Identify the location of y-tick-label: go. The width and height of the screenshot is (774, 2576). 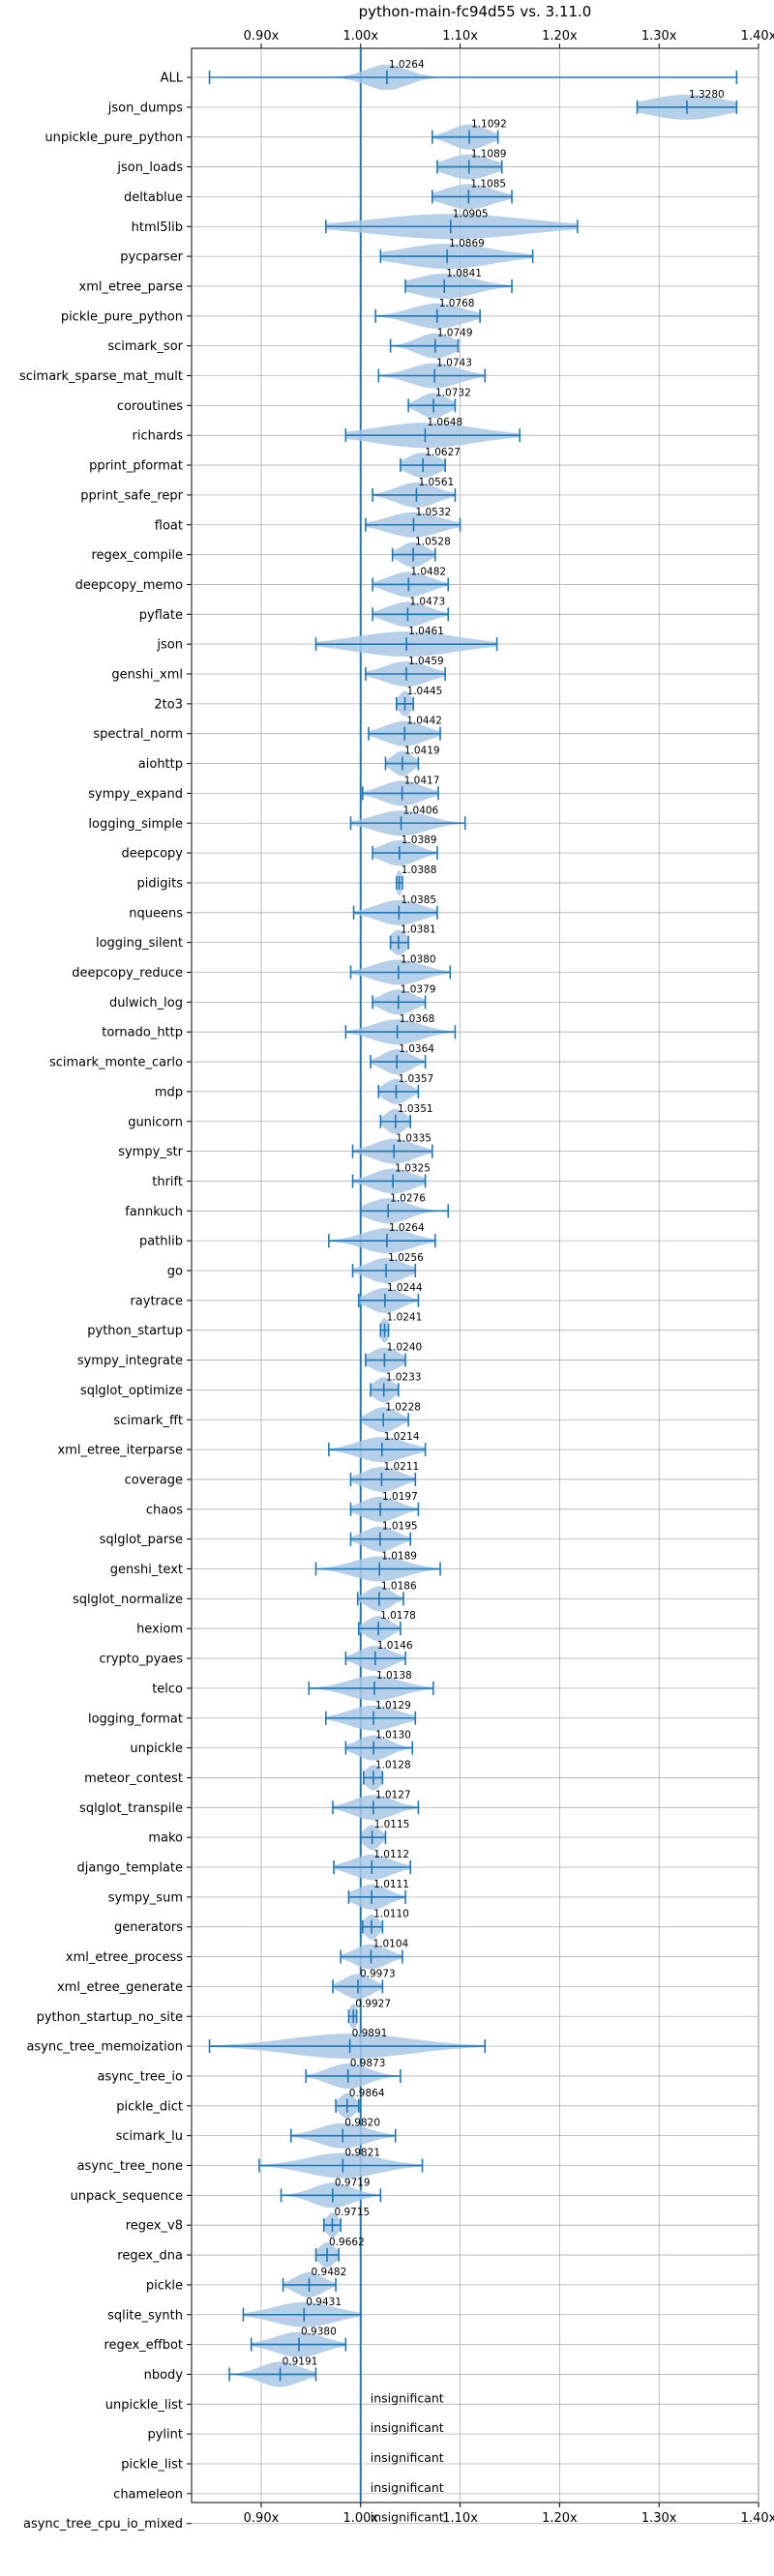
(175, 1272).